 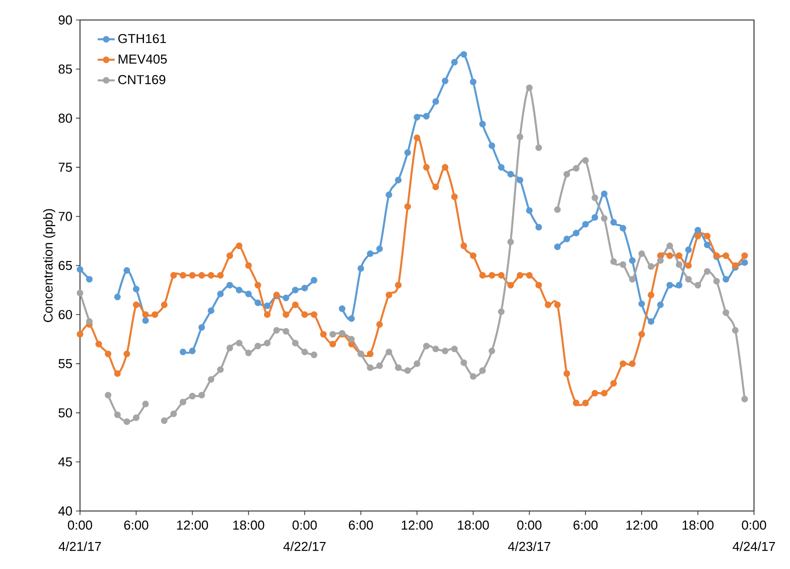 I want to click on y-tick-label: 75, so click(x=65, y=167).